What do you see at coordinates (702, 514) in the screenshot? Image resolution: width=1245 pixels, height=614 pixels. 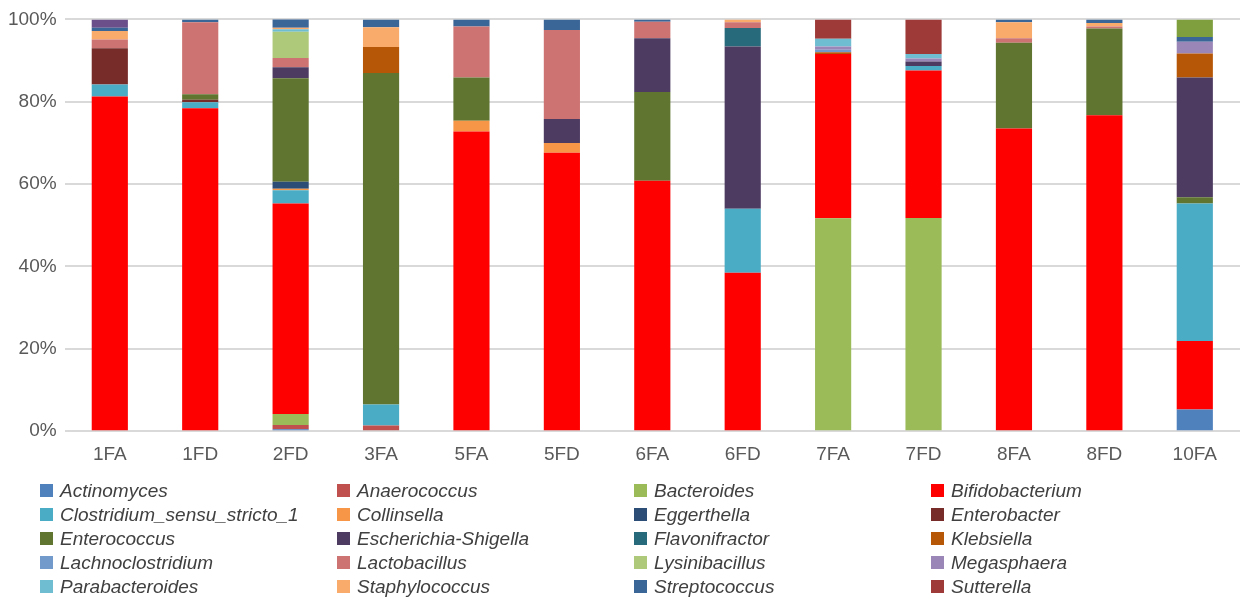 I see `legend-label: Eggerthella` at bounding box center [702, 514].